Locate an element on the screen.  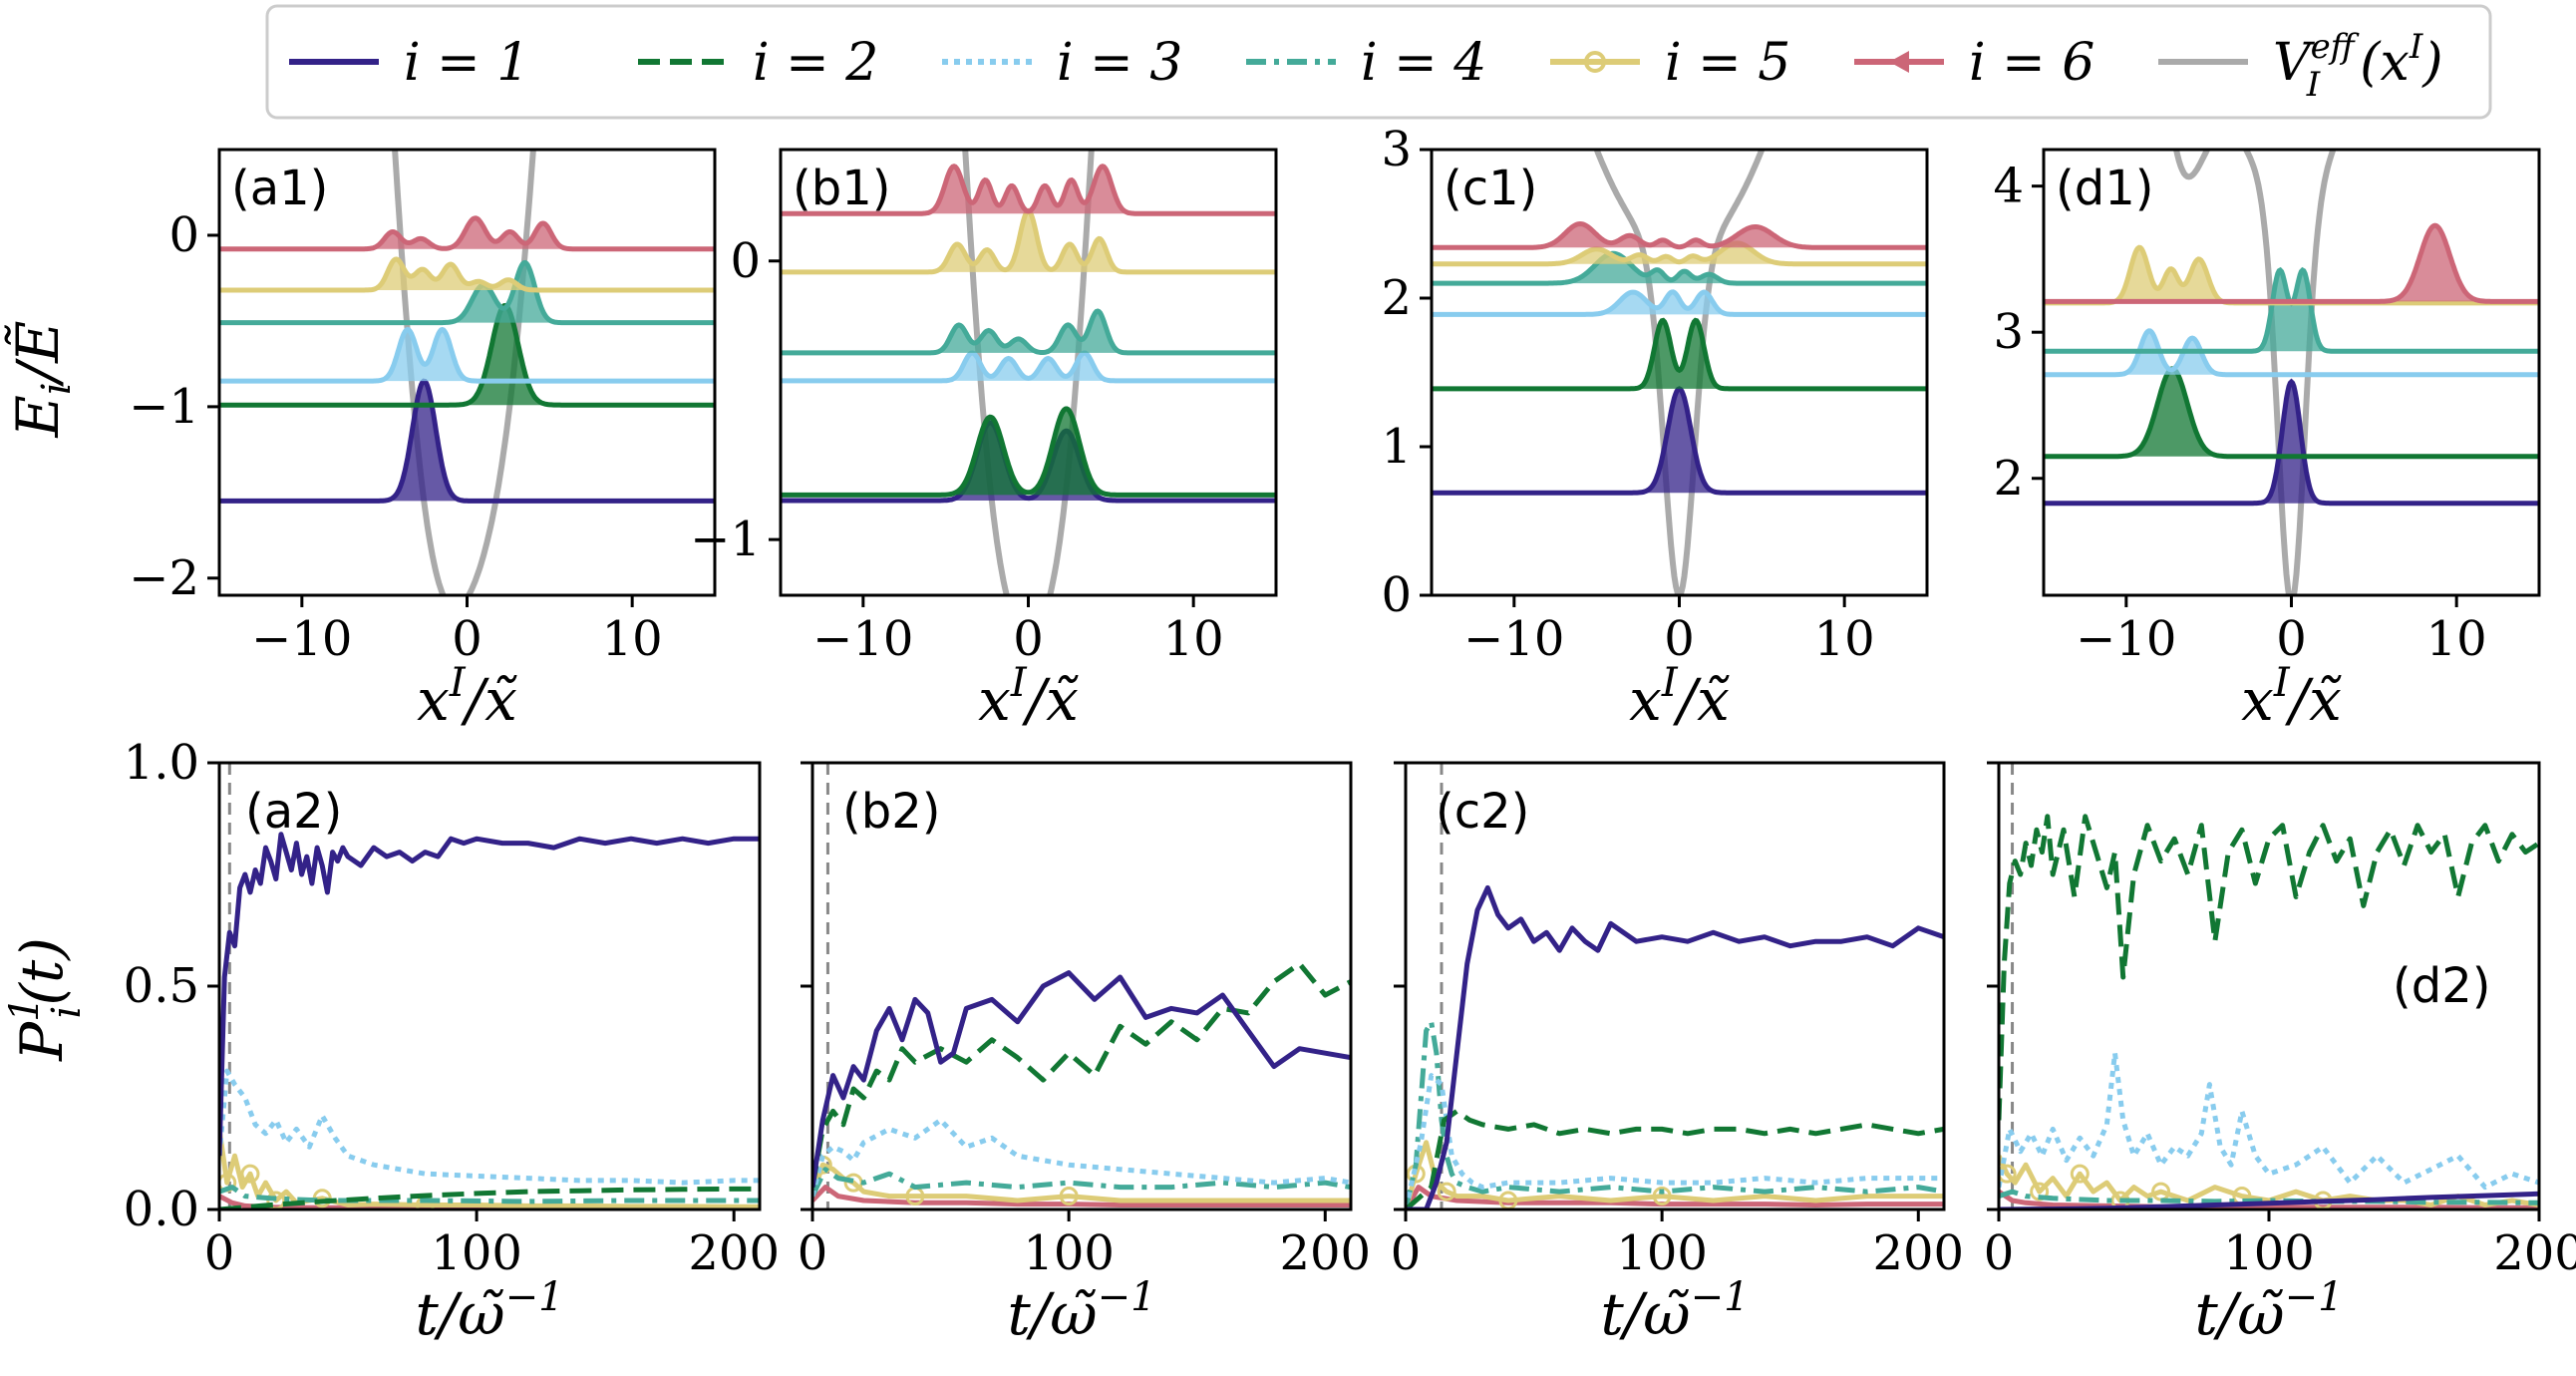
panel-d1: −10 0 10 2 3 4 xI/x̃ (d1) is located at coordinates (2267, 441).